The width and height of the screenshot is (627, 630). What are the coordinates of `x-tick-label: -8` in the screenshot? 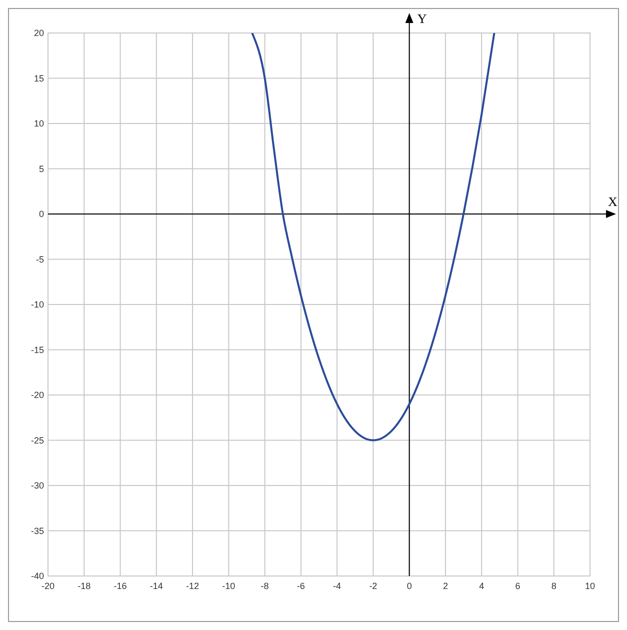 It's located at (264, 586).